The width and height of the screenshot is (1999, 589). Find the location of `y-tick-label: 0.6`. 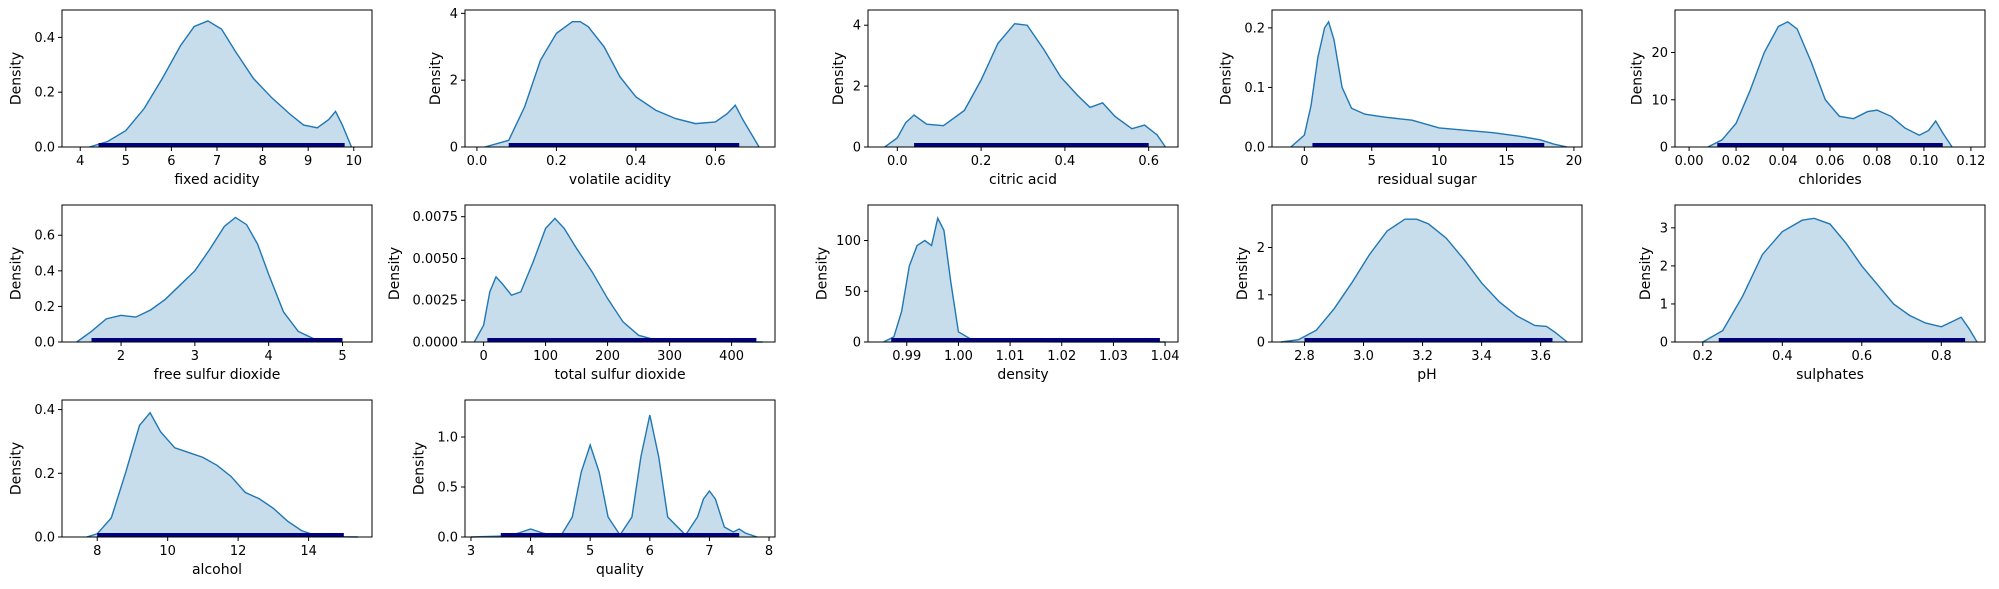

y-tick-label: 0.6 is located at coordinates (44, 236).